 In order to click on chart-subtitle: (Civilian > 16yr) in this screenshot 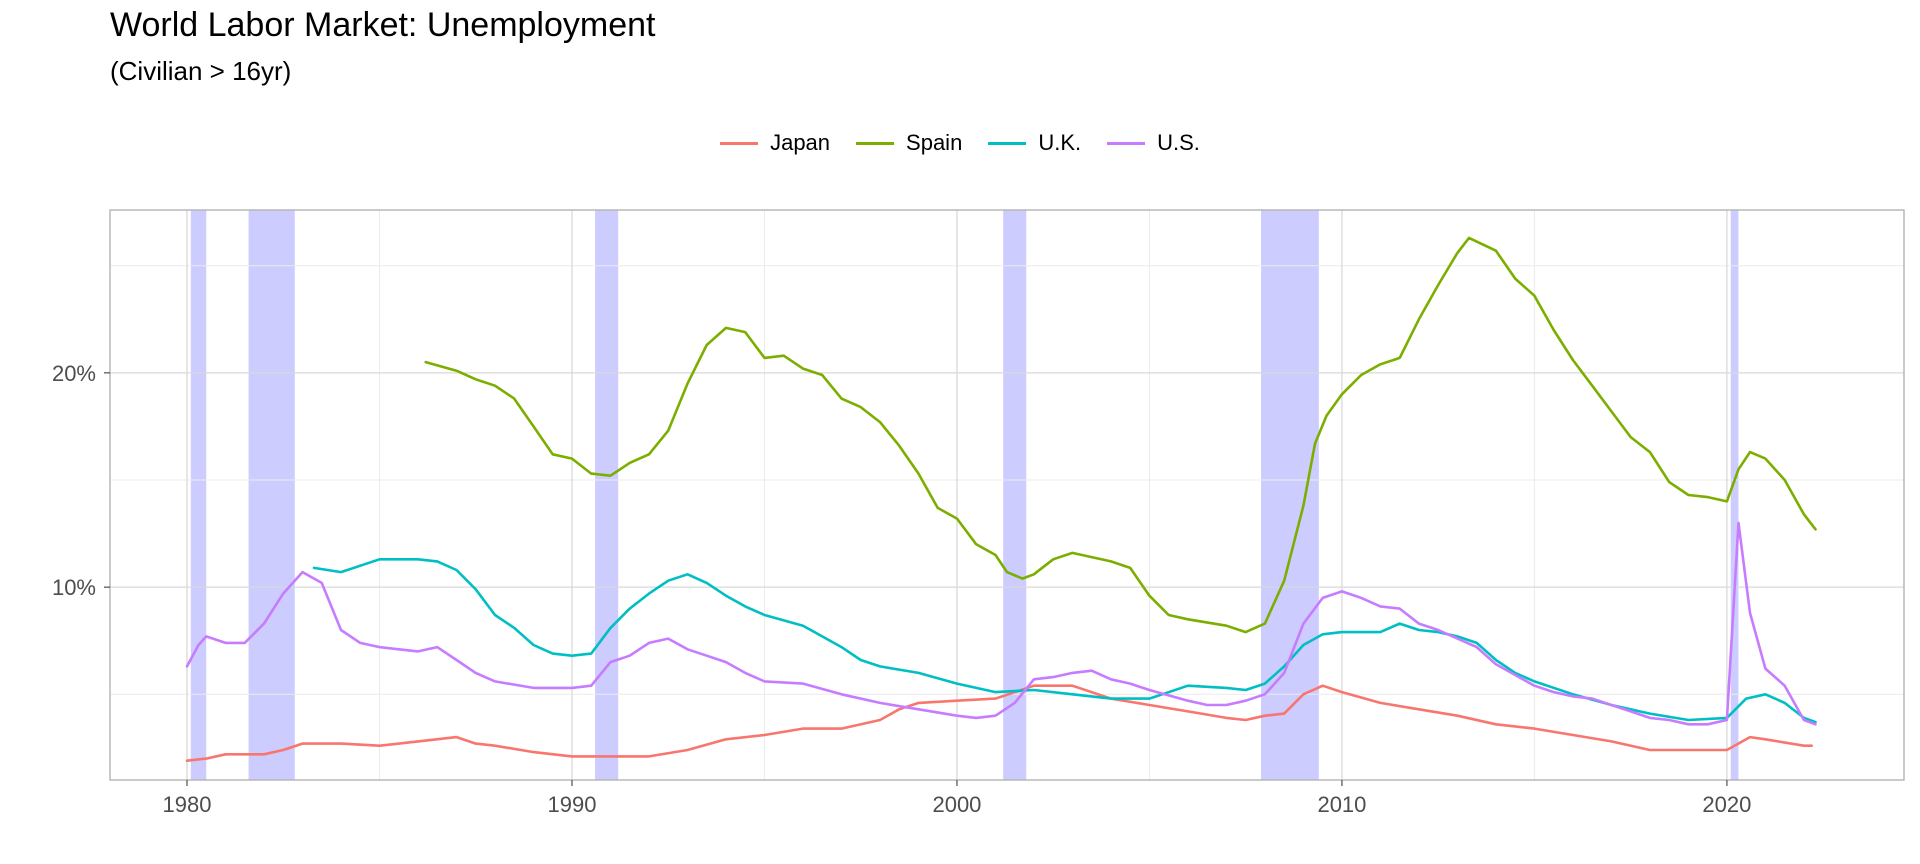, I will do `click(201, 71)`.